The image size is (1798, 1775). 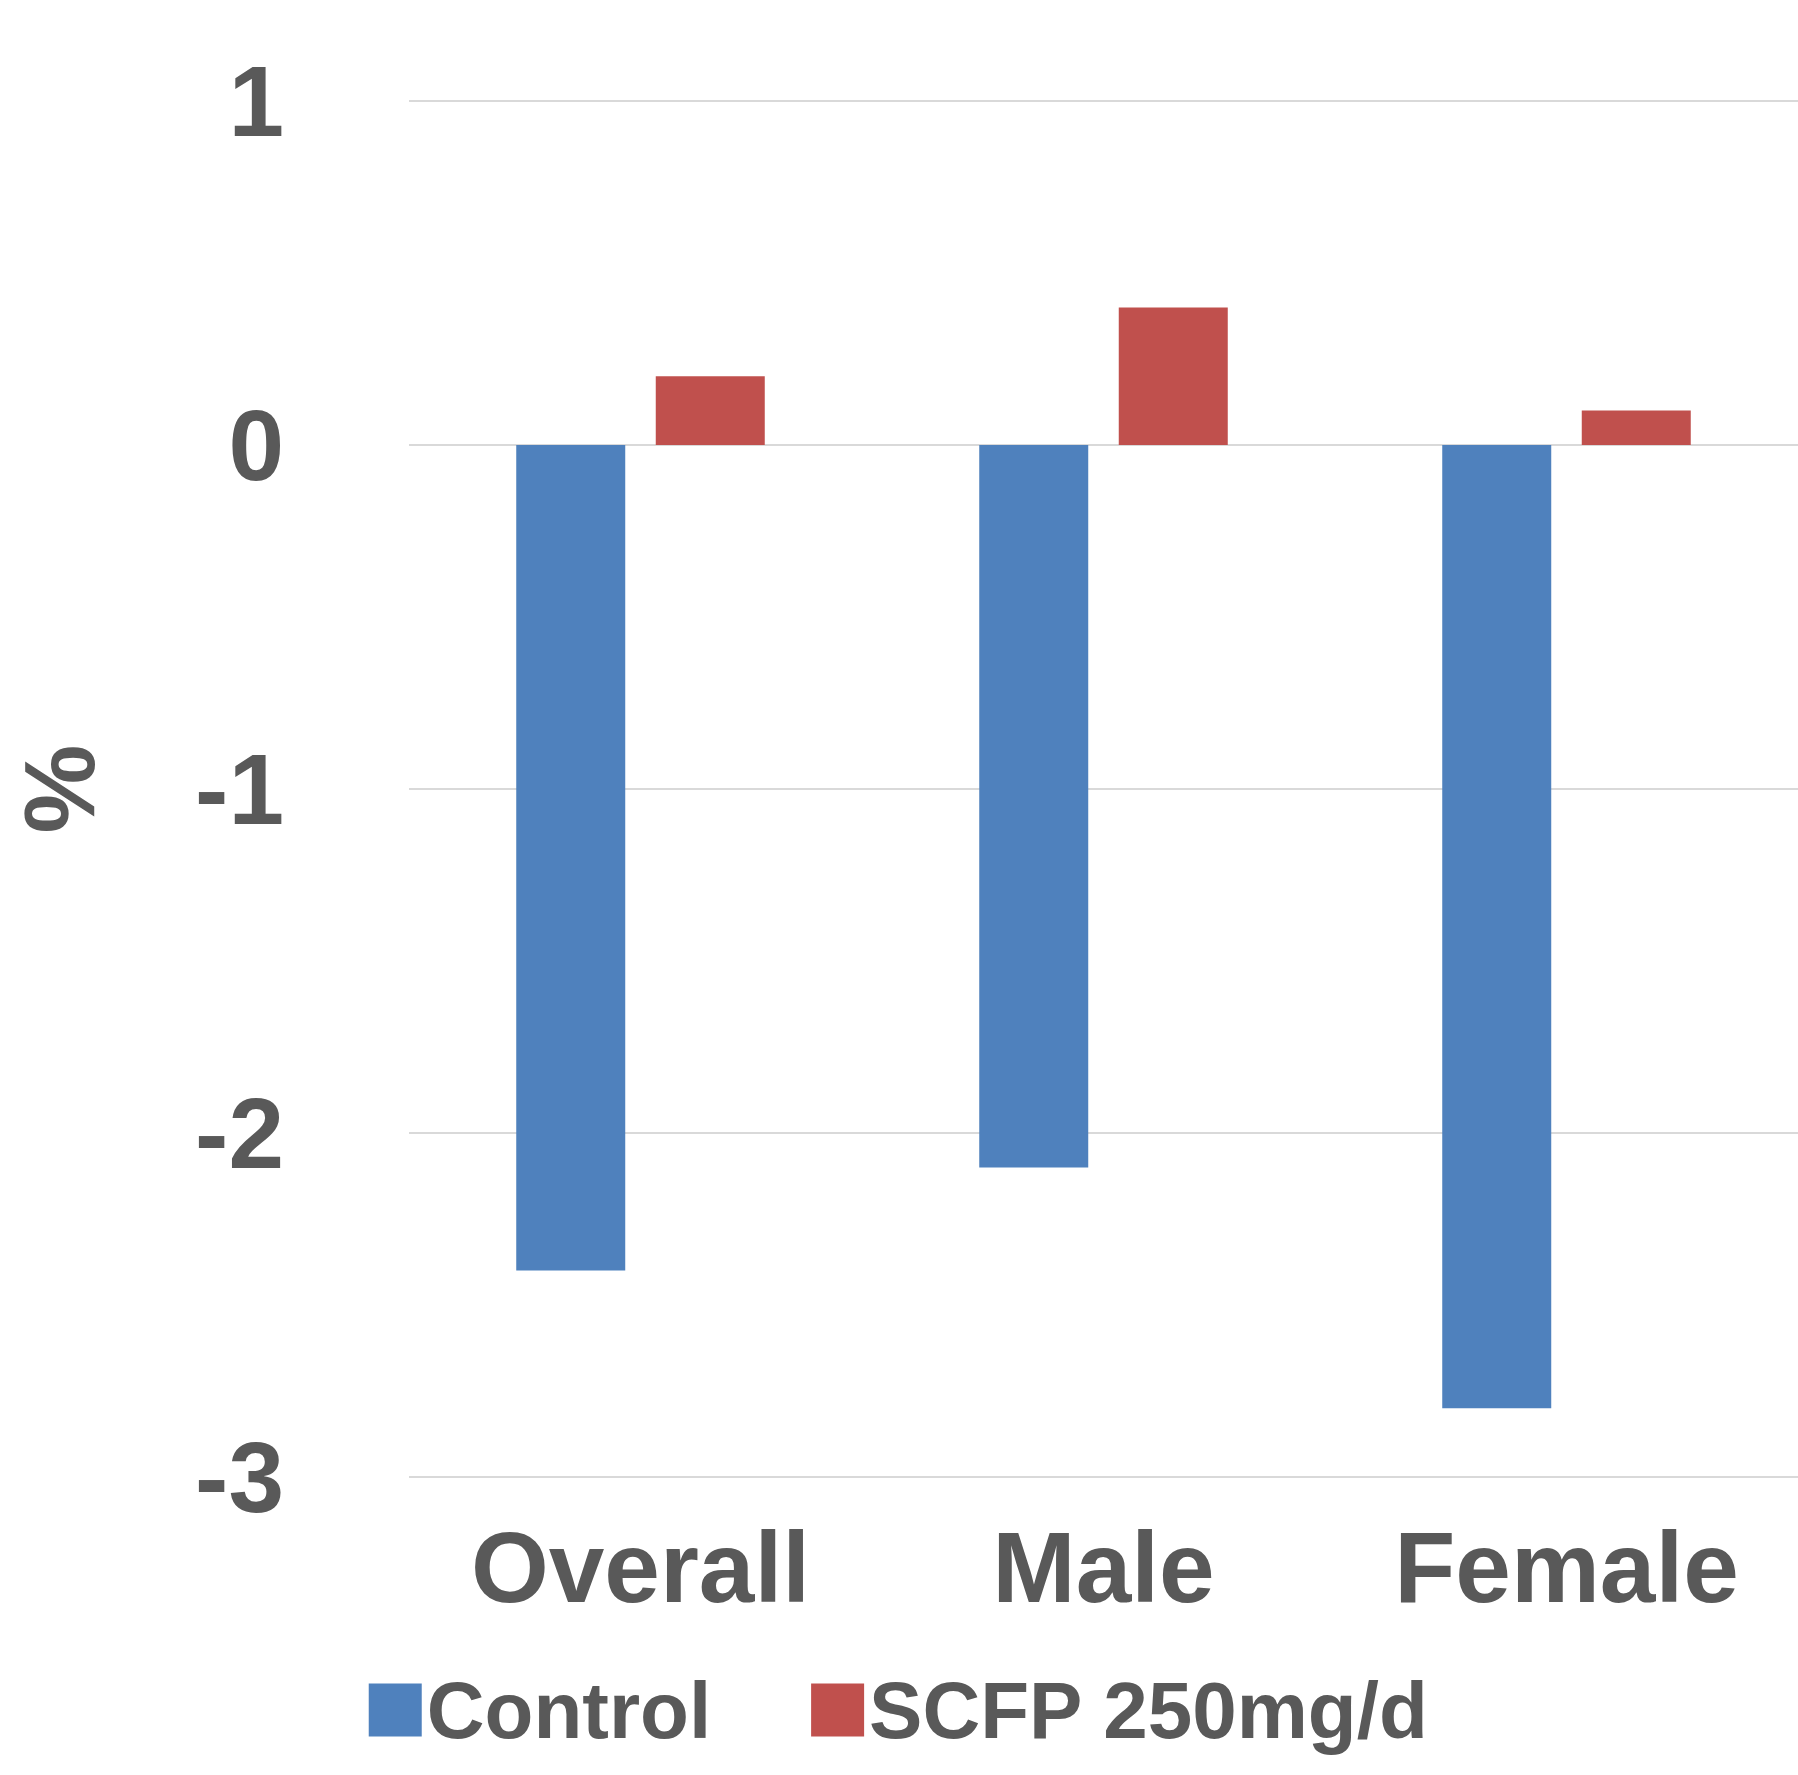 What do you see at coordinates (1566, 1567) in the screenshot?
I see `x-tick-label: Female` at bounding box center [1566, 1567].